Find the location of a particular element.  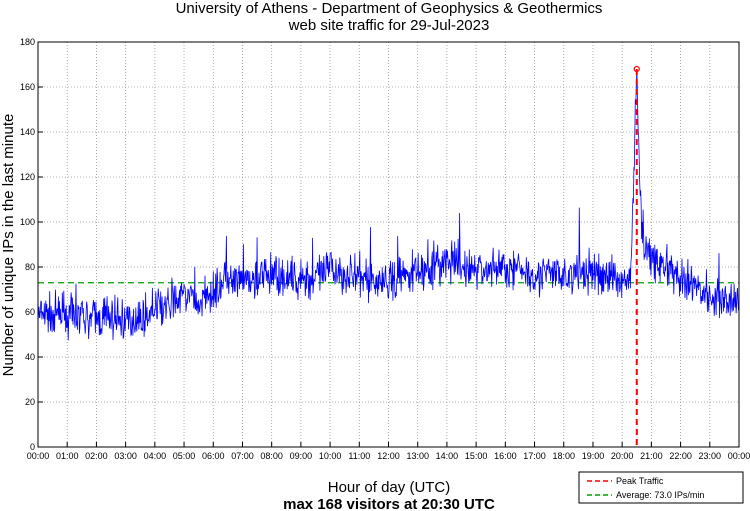

y-tick-label: 140 is located at coordinates (27, 132).